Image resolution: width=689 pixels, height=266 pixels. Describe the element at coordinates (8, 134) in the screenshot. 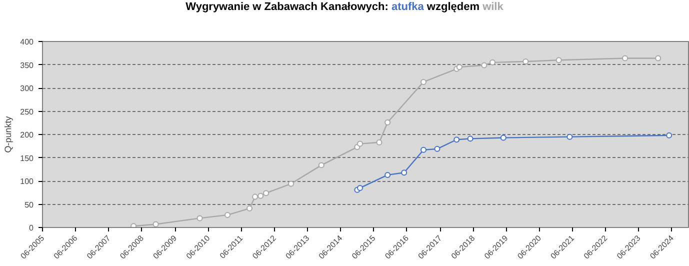

I see `y-axis-title: Q-punkty` at that location.